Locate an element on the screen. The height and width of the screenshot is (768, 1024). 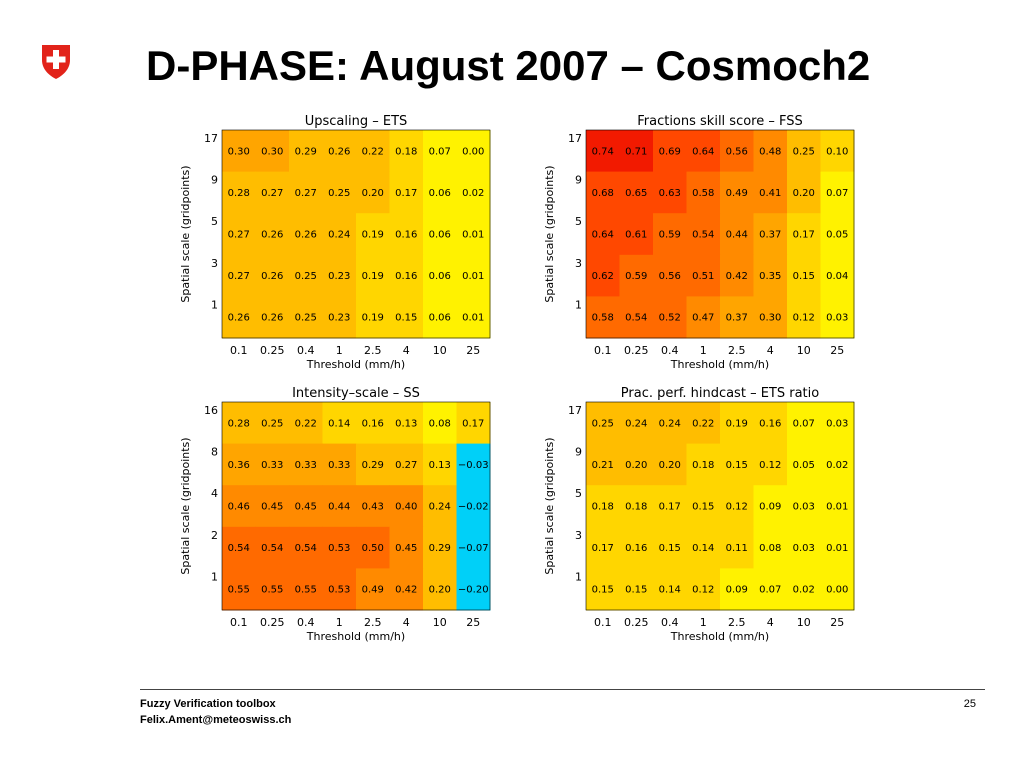
x-tick-label: 25 is located at coordinates (837, 350).